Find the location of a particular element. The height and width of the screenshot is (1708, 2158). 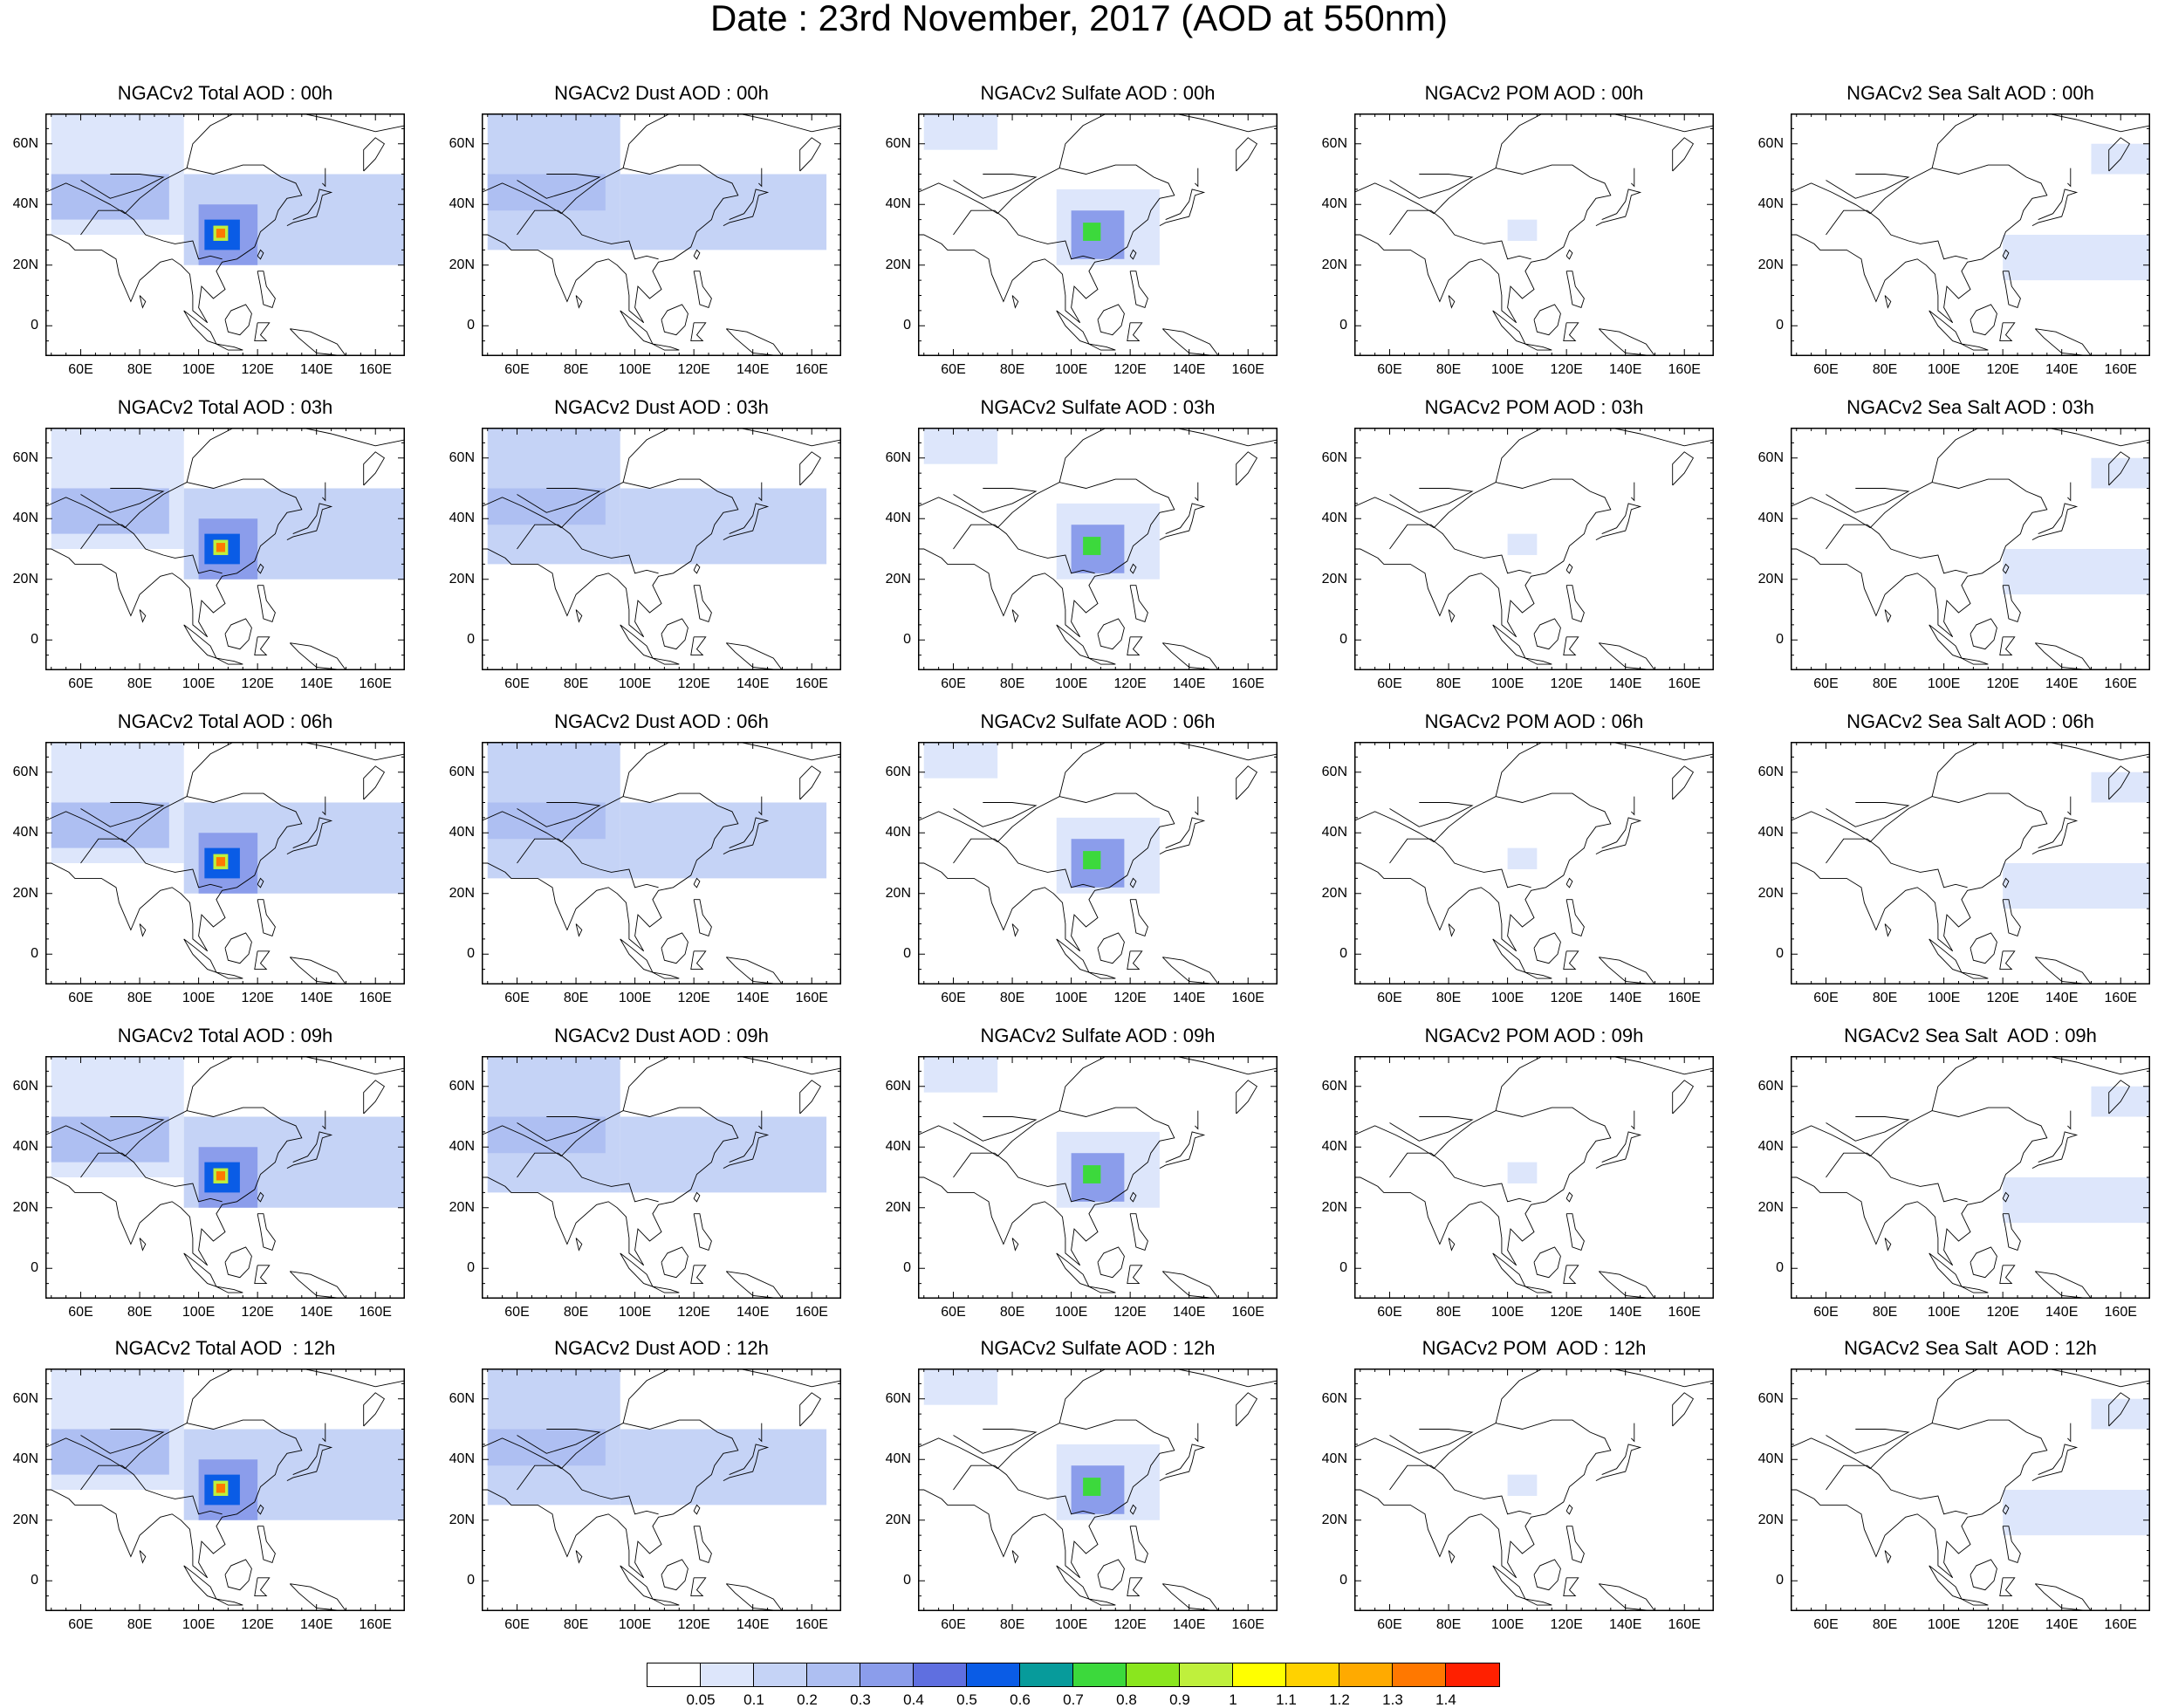

colorbar-tick-label: 0.05 is located at coordinates (701, 1699).